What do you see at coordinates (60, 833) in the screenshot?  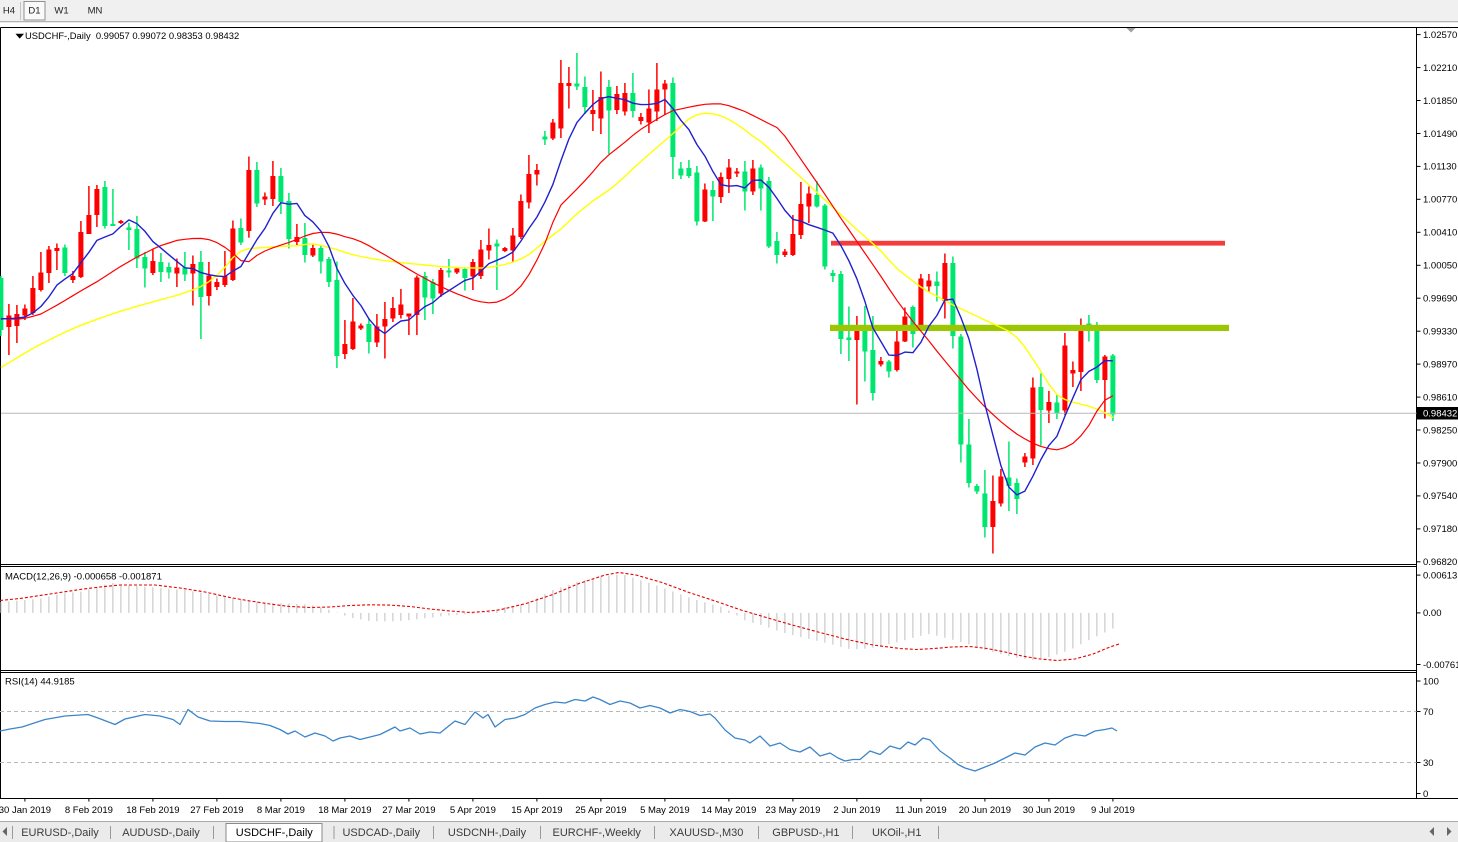 I see `svg-text: EURUSD-,Daily` at bounding box center [60, 833].